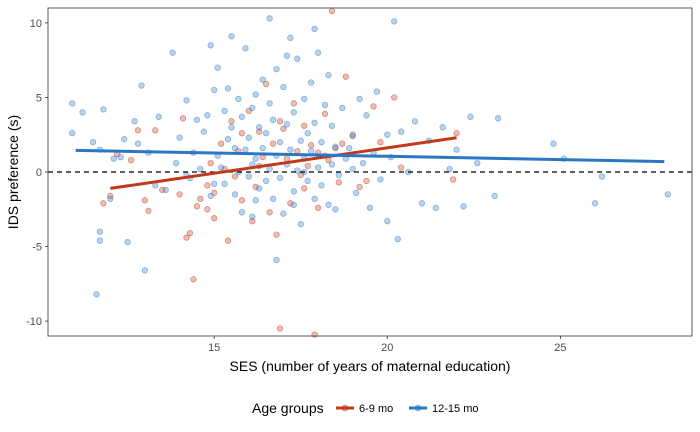 Image resolution: width=700 pixels, height=432 pixels. I want to click on y-tick-label: 5, so click(39, 98).